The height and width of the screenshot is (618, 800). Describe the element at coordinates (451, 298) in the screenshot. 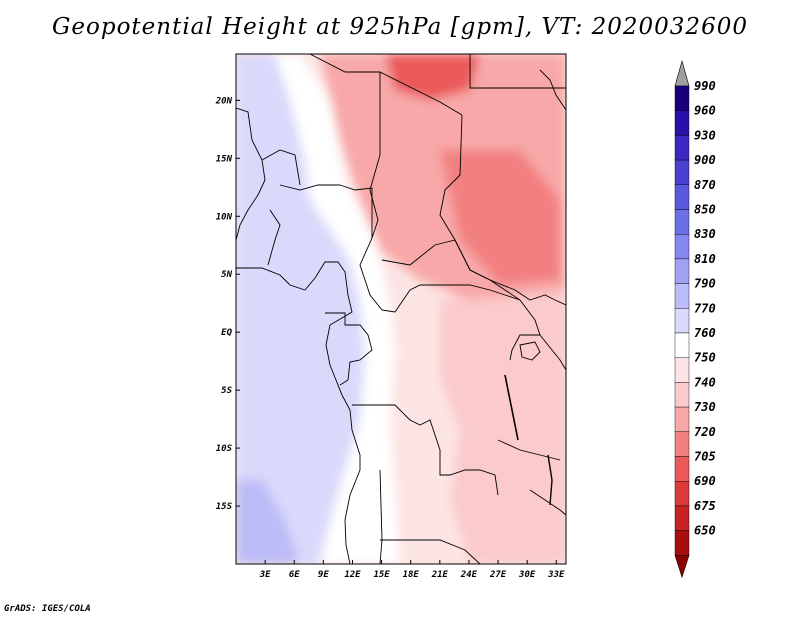

I see `border-drc-north` at that location.